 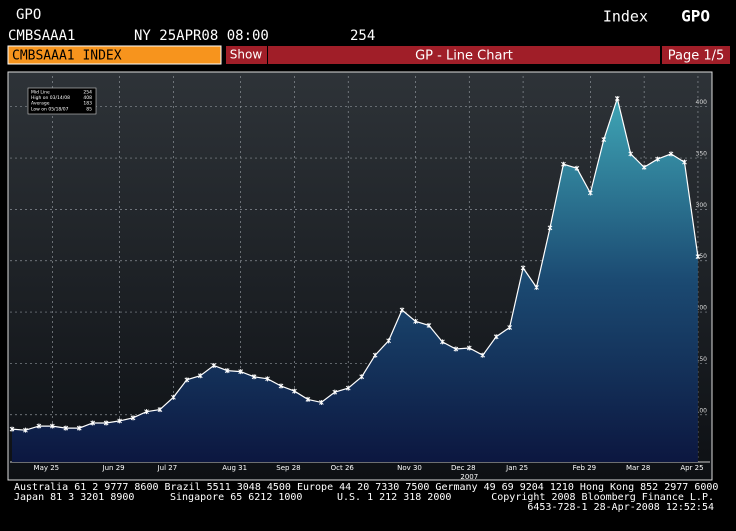 I want to click on timestamp: NY 25APR08 08:00, so click(x=201, y=36).